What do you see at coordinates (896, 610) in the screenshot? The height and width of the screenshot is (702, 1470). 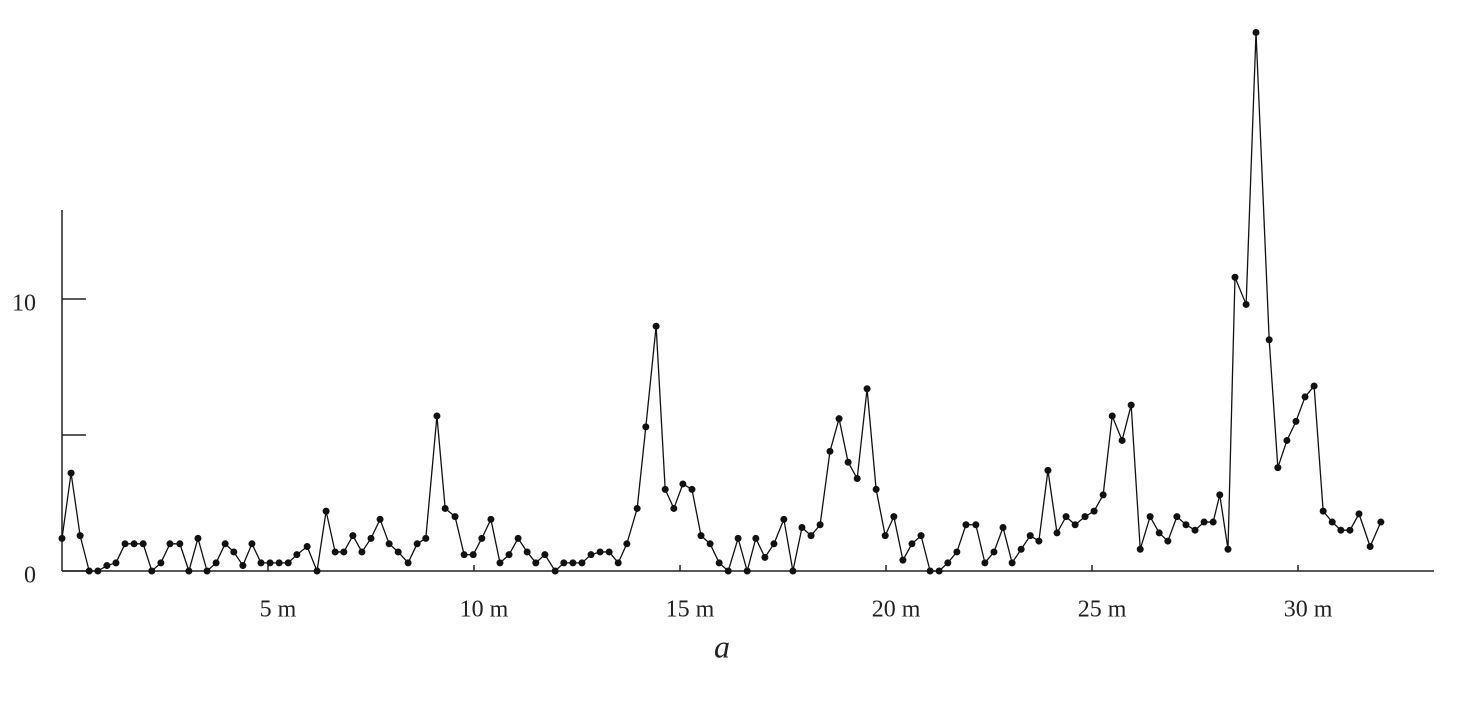 I see `x-tick-label: 20 m` at bounding box center [896, 610].